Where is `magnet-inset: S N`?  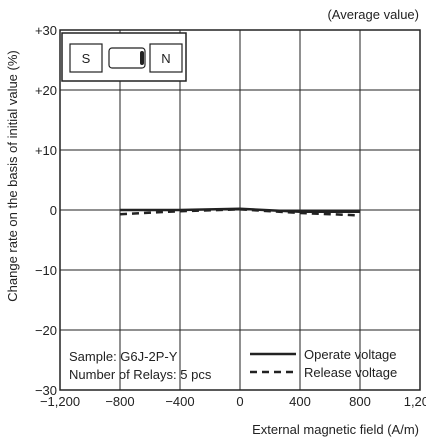 magnet-inset: S N is located at coordinates (124, 57).